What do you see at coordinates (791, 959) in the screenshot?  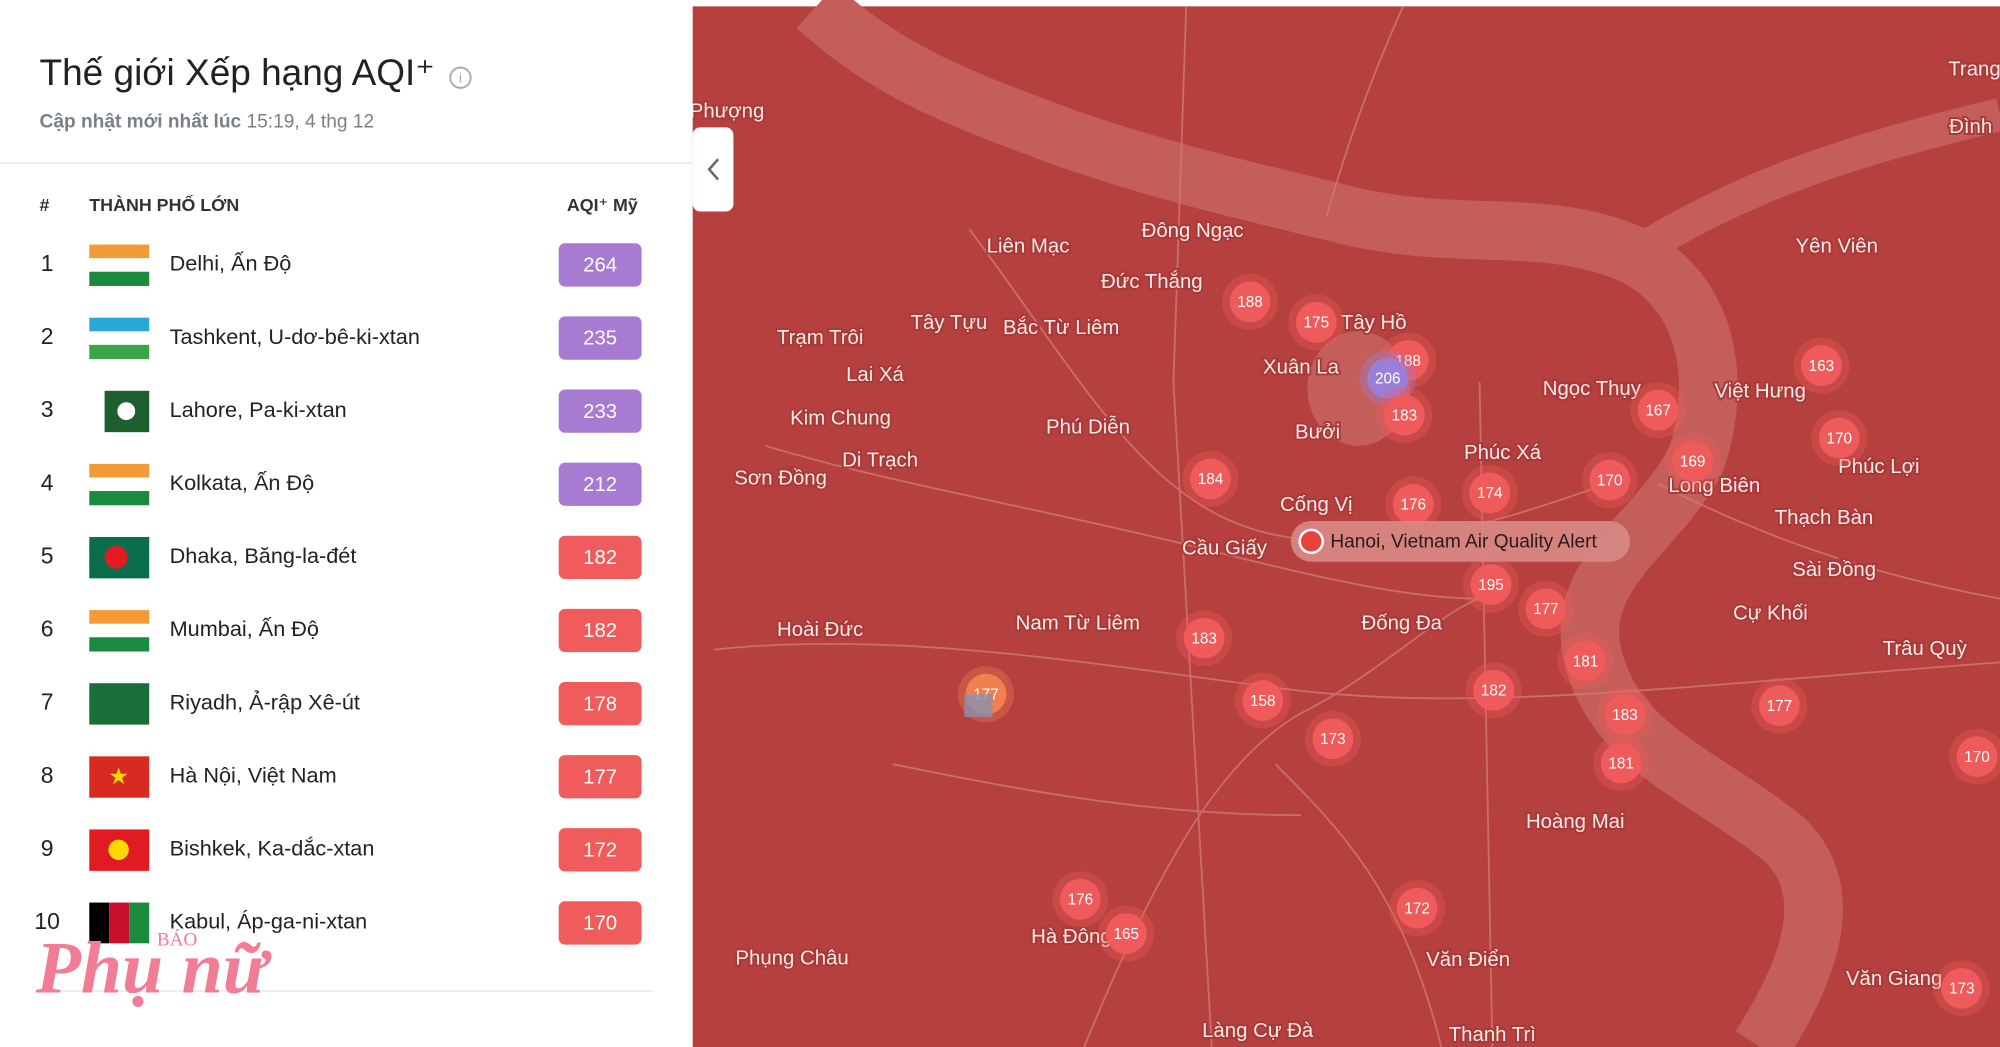 I see `place-label: Phụng Châu` at bounding box center [791, 959].